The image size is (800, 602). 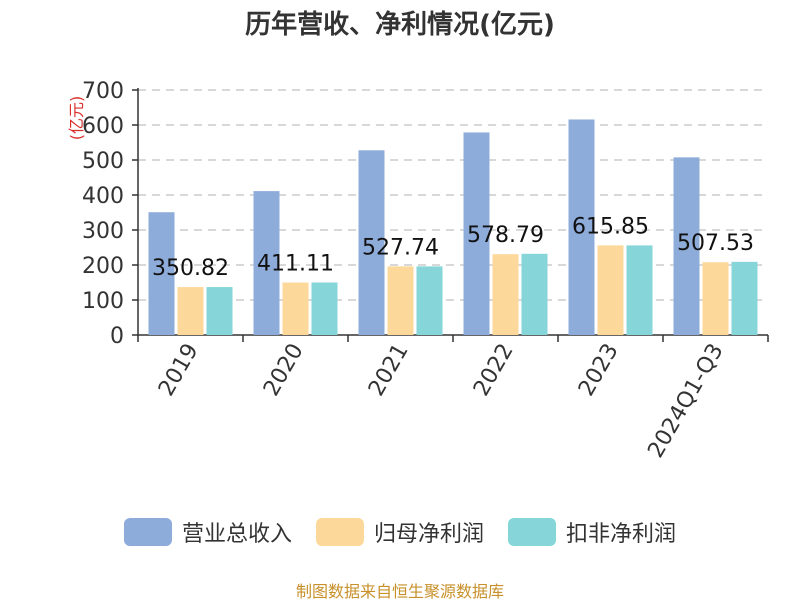 I want to click on x-tick-label: 2023, so click(x=599, y=370).